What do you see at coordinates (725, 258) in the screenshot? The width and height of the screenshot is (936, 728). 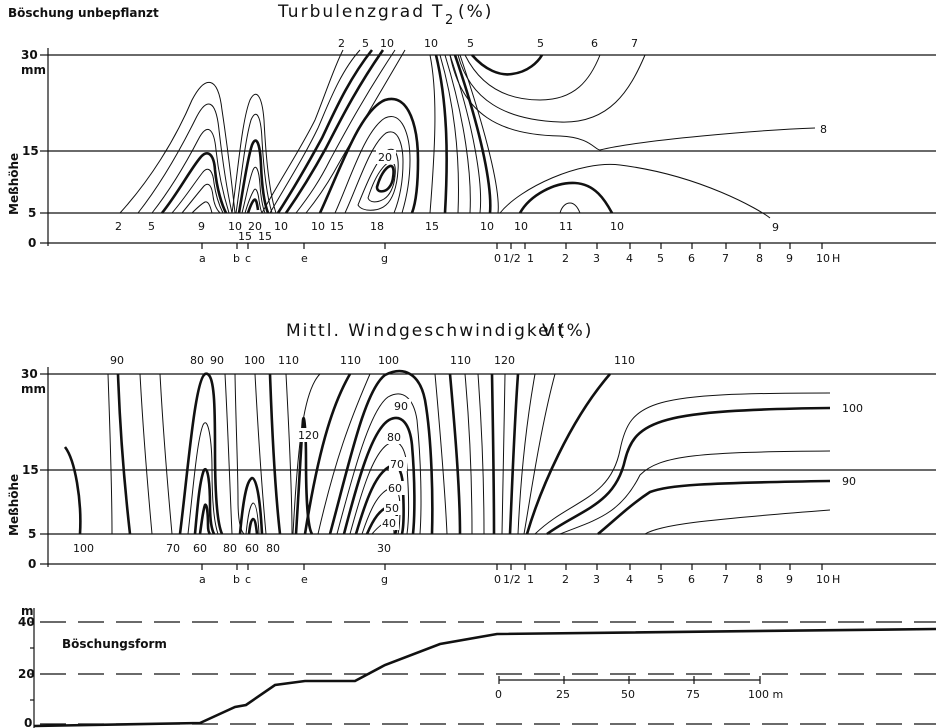 I see `p1-dist: 7` at bounding box center [725, 258].